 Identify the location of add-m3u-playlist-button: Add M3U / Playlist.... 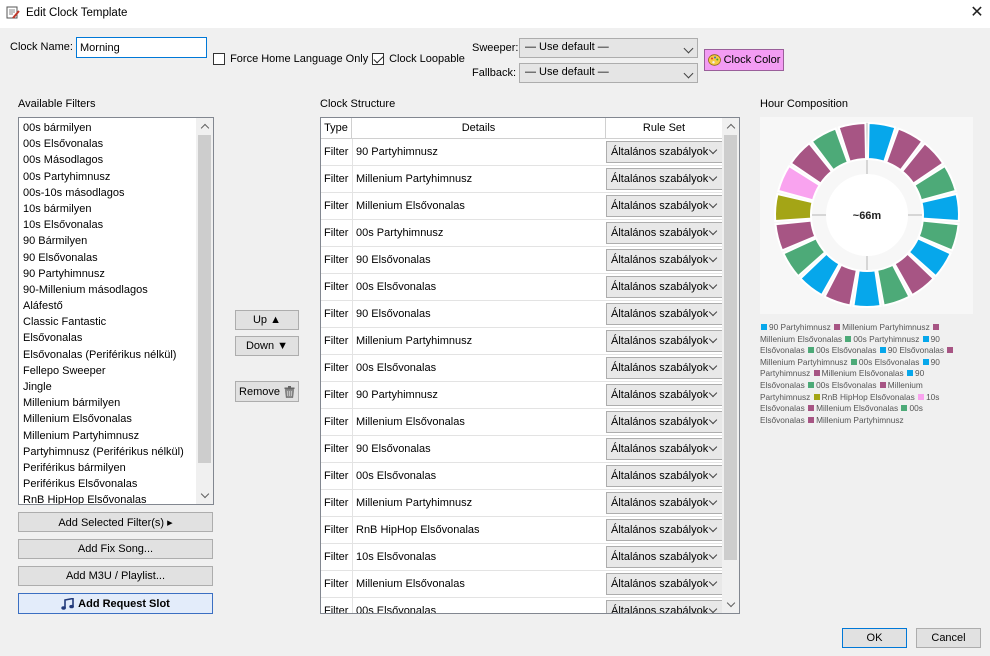
(115, 576).